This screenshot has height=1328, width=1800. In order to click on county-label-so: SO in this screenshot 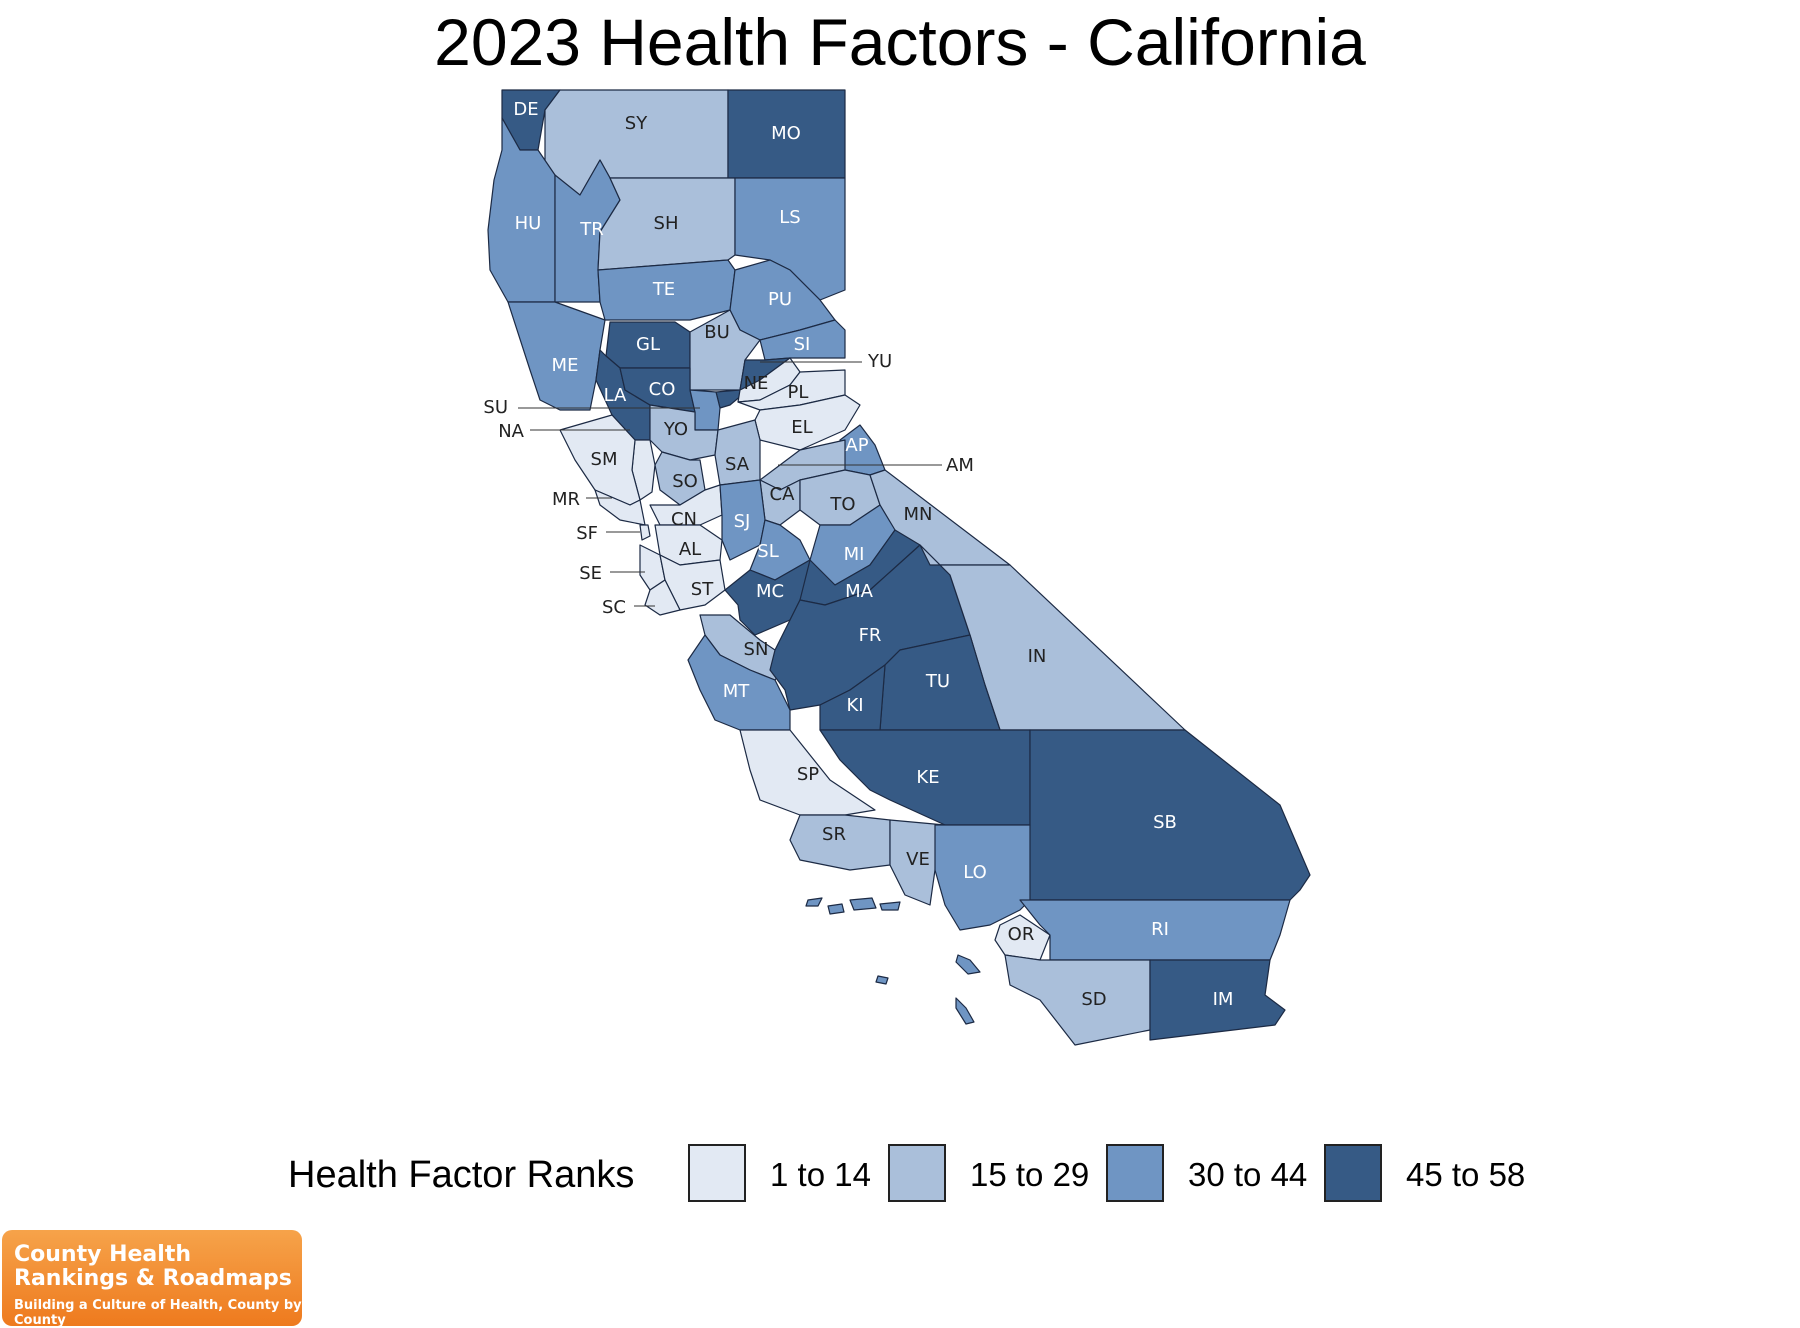, I will do `click(685, 481)`.